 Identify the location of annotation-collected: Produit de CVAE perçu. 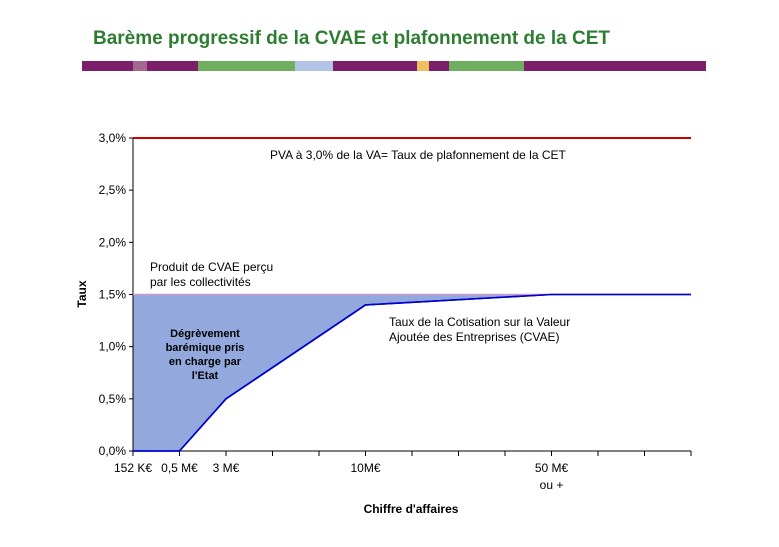
(211, 267).